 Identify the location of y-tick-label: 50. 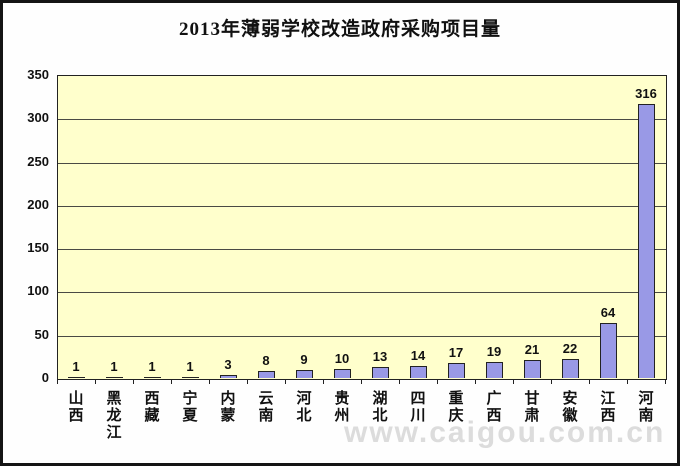
(41, 334).